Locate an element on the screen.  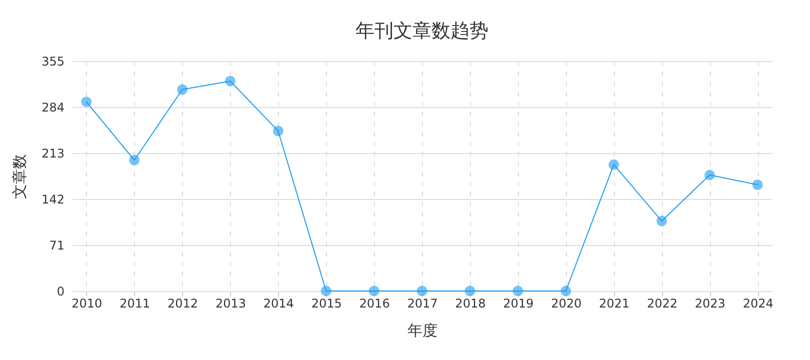
x-tick-label: 2019 is located at coordinates (518, 303).